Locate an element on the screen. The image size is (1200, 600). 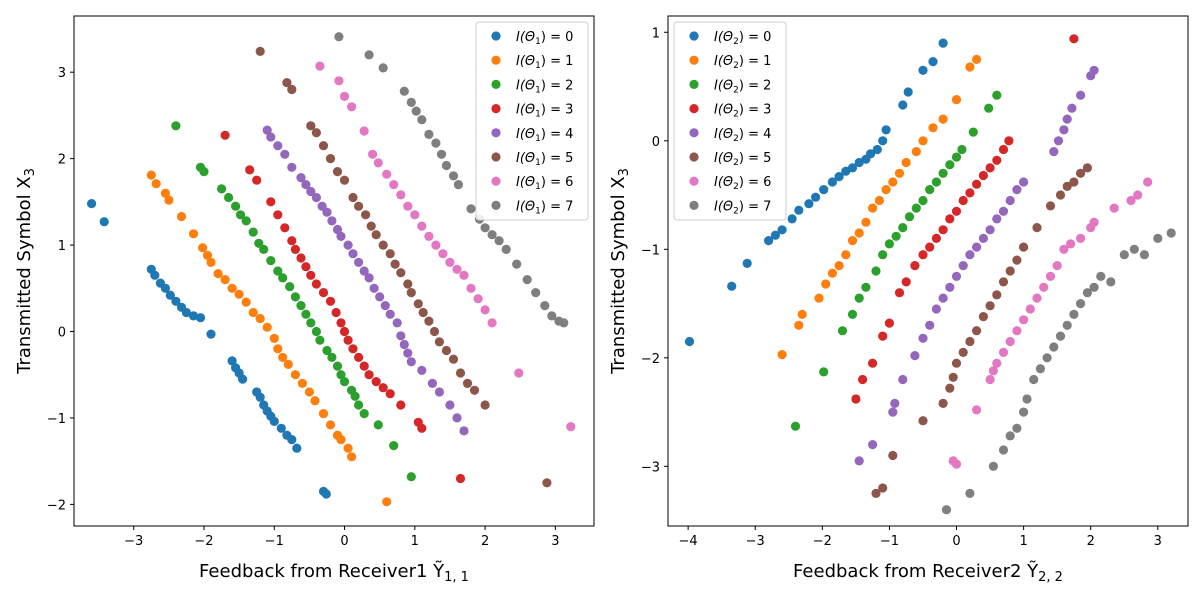
x-axis-label: Feedback from Receiver1 Ỹ1, 1 is located at coordinates (334, 572).